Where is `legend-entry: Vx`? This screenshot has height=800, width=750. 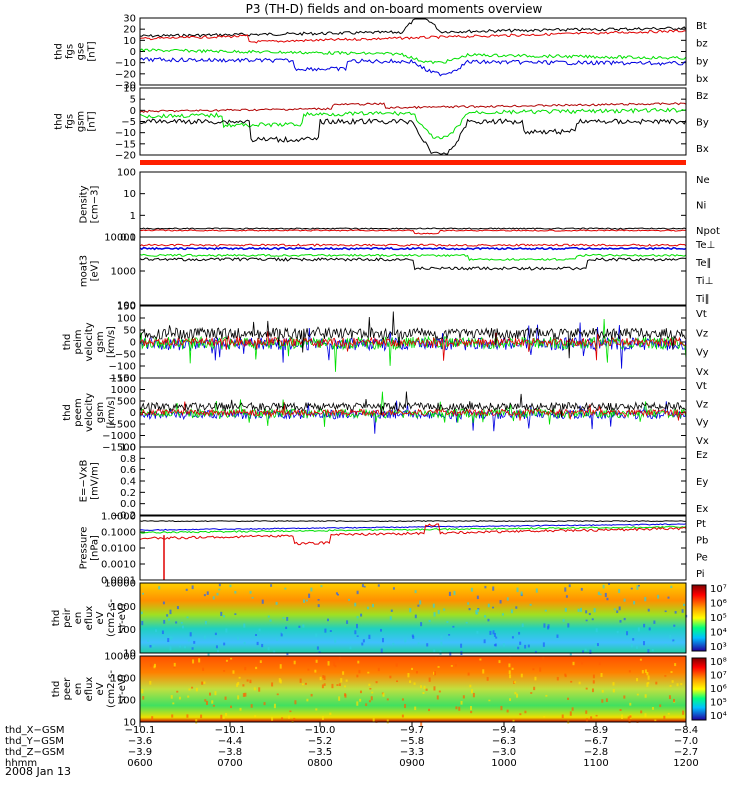
legend-entry: Vx is located at coordinates (702, 372).